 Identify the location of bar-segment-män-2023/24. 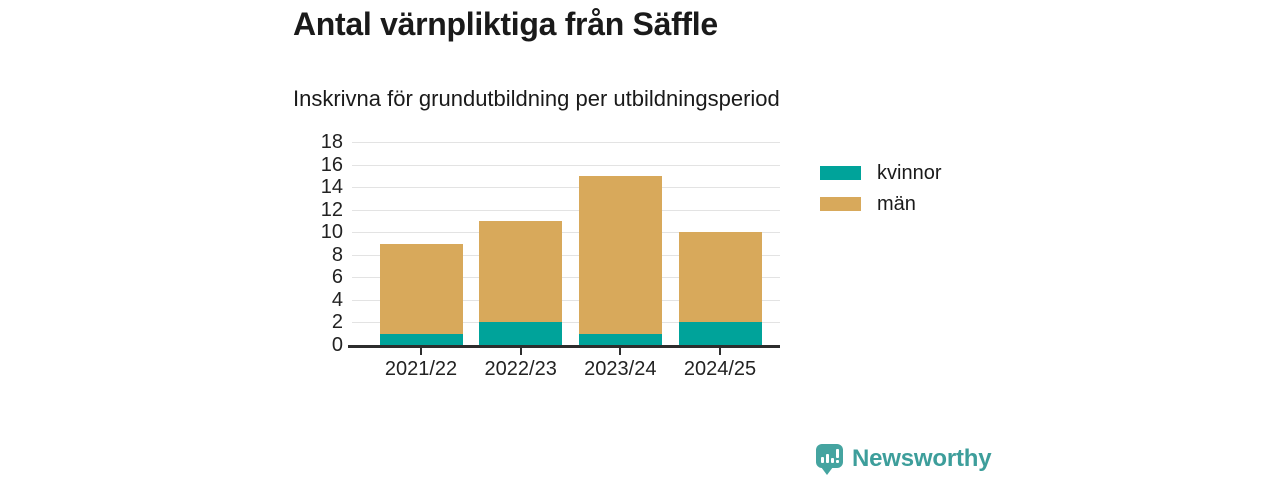
(620, 254).